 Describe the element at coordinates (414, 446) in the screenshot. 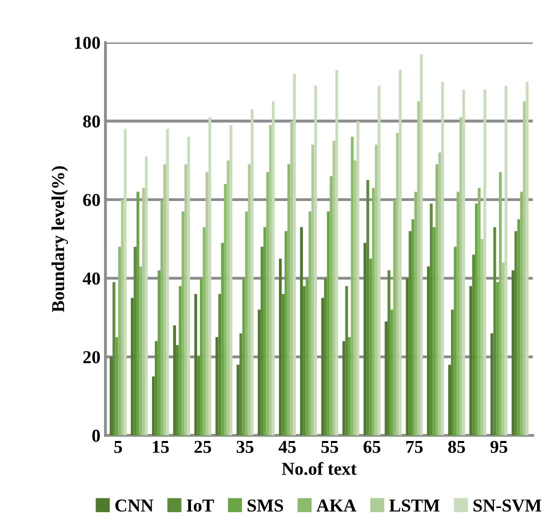

I see `x-tick-label: 75` at that location.